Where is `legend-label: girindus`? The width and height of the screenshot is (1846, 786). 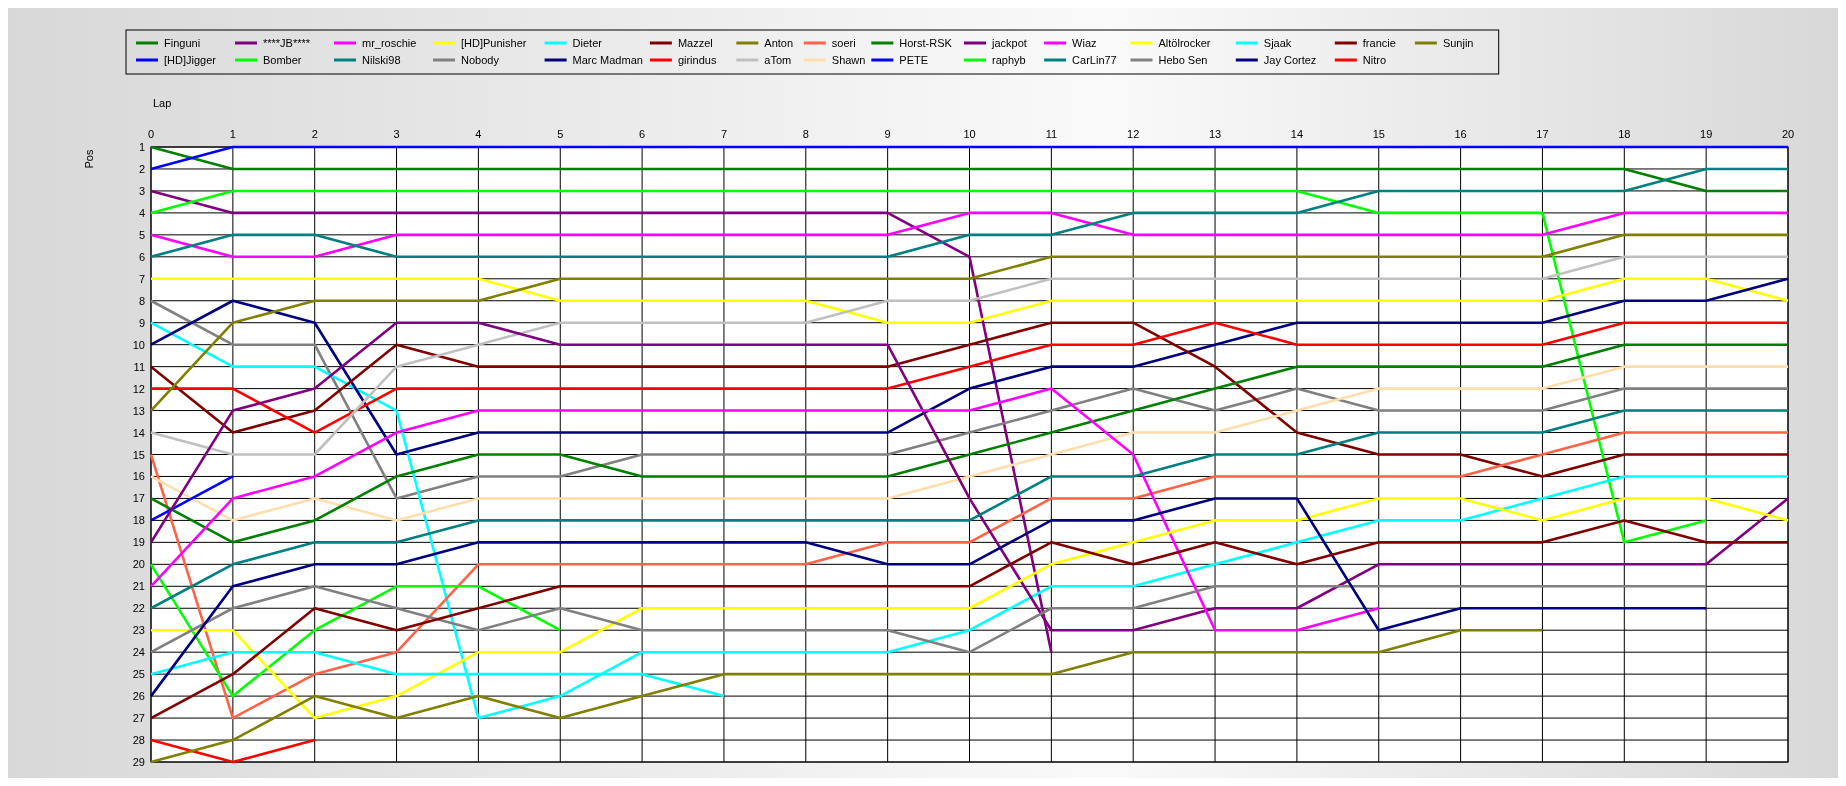 legend-label: girindus is located at coordinates (697, 60).